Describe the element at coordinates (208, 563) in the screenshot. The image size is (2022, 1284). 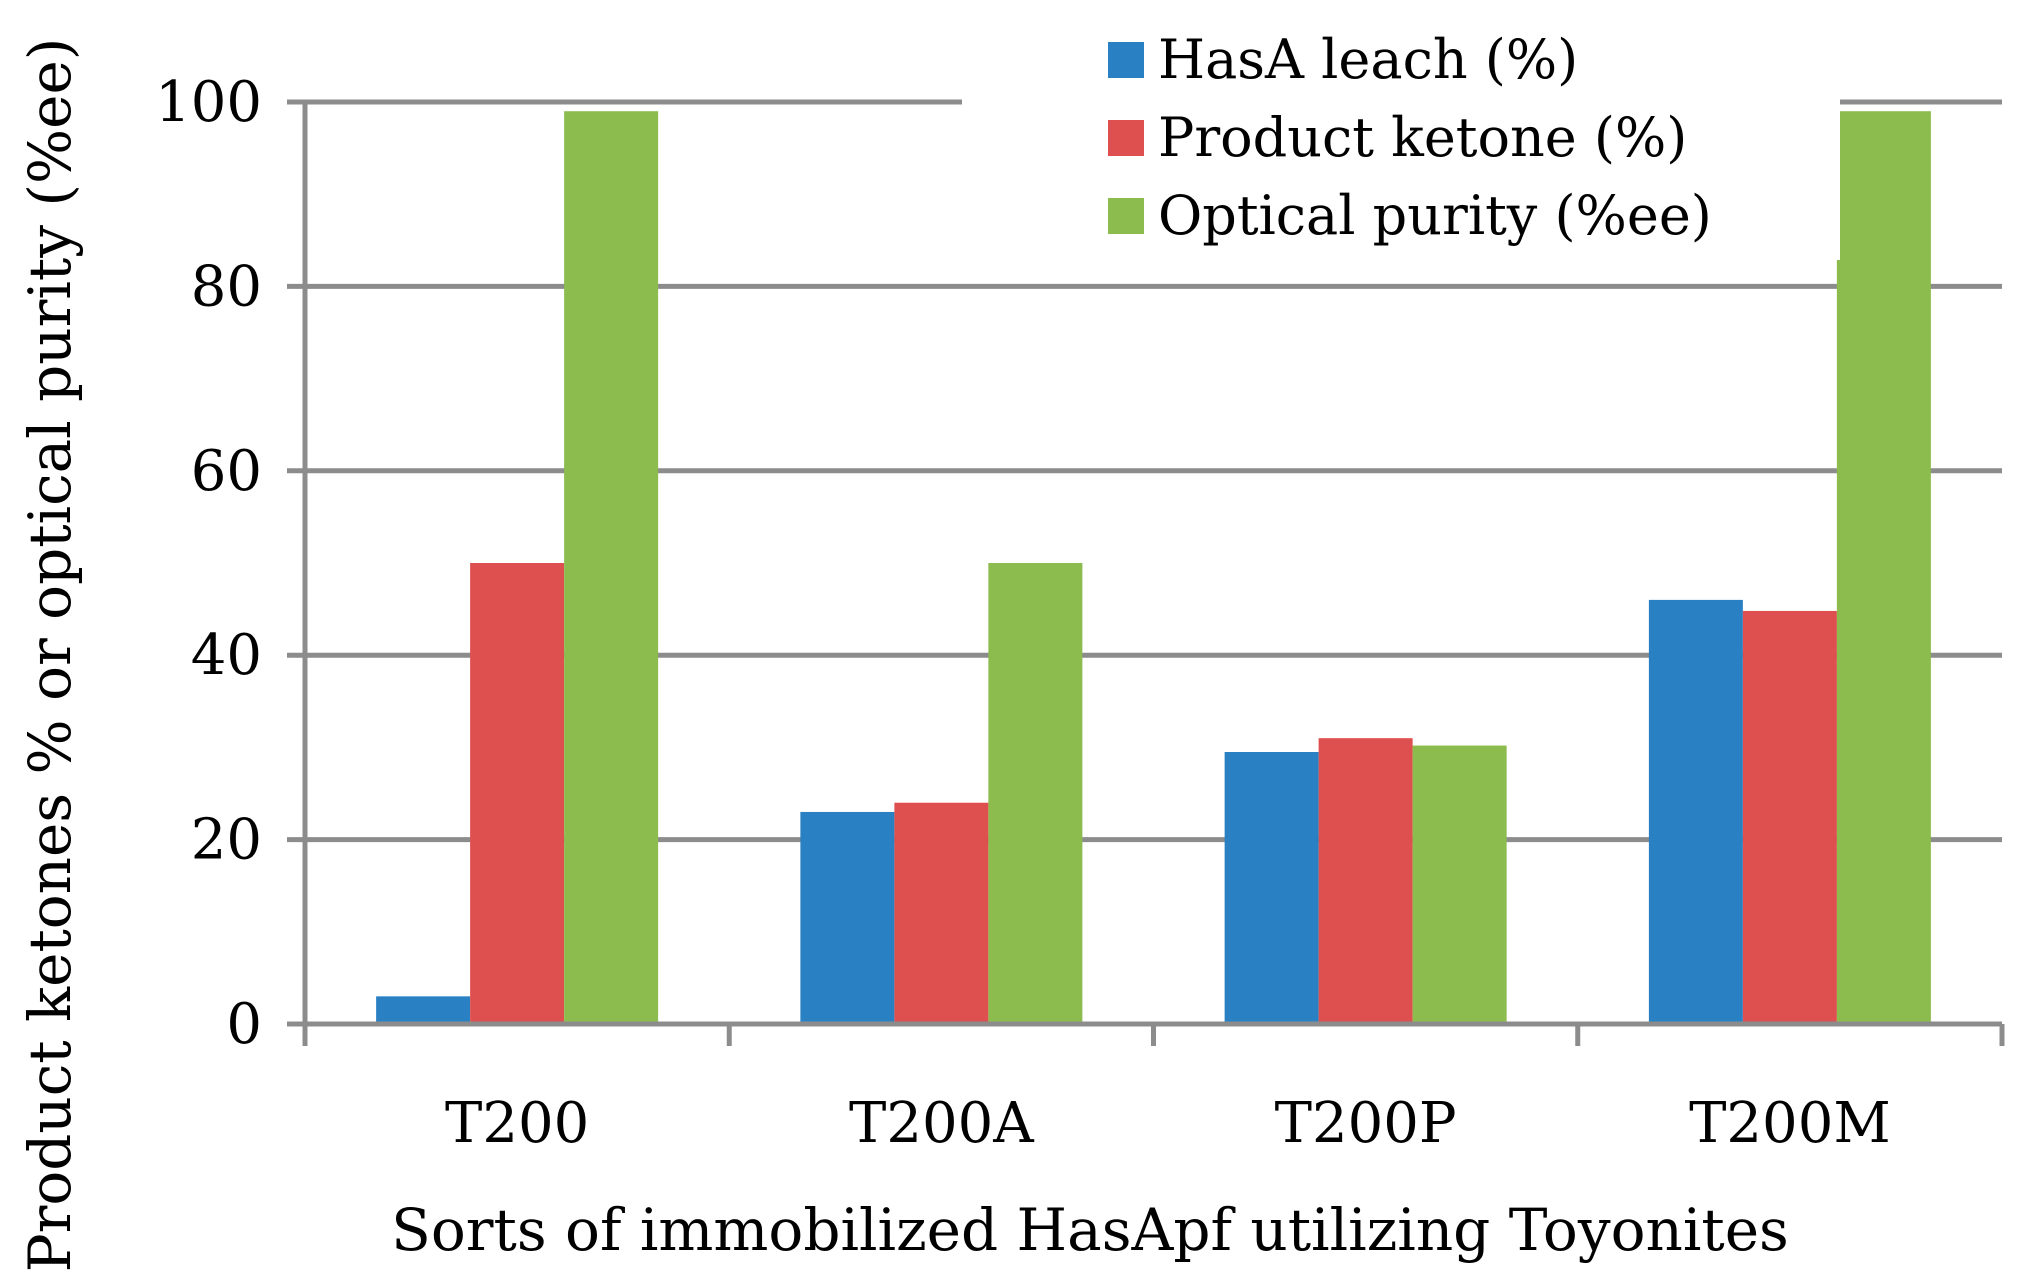
I see `y-tick-labels: 0 20 40 60 80 100` at that location.